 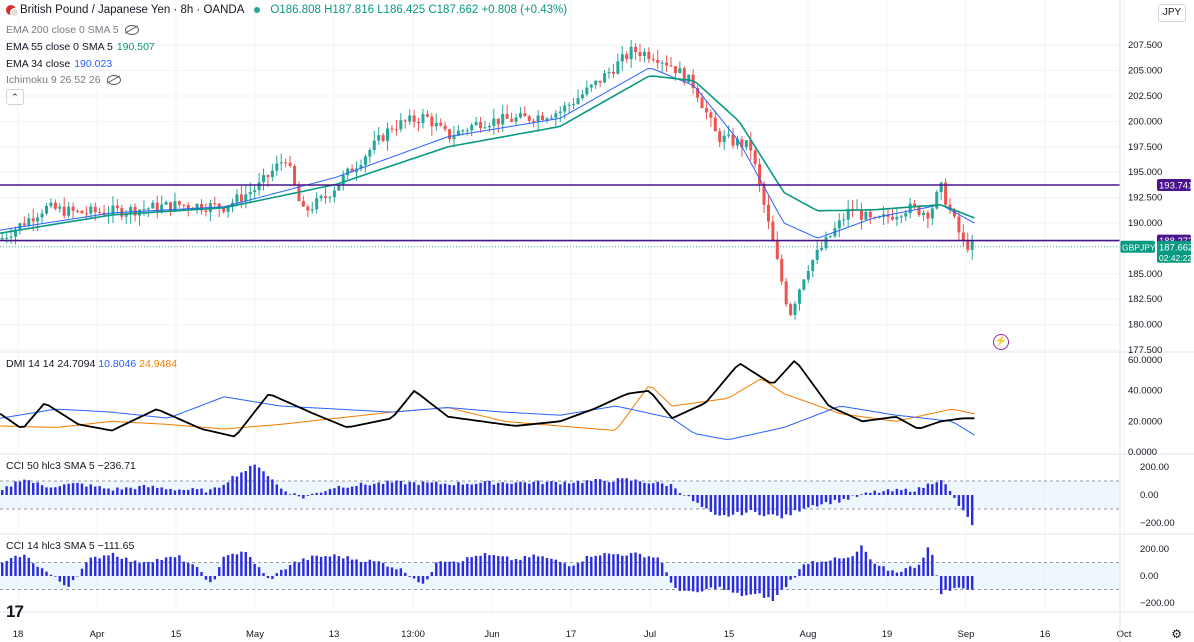 What do you see at coordinates (1172, 13) in the screenshot?
I see `currency-button: JPY` at bounding box center [1172, 13].